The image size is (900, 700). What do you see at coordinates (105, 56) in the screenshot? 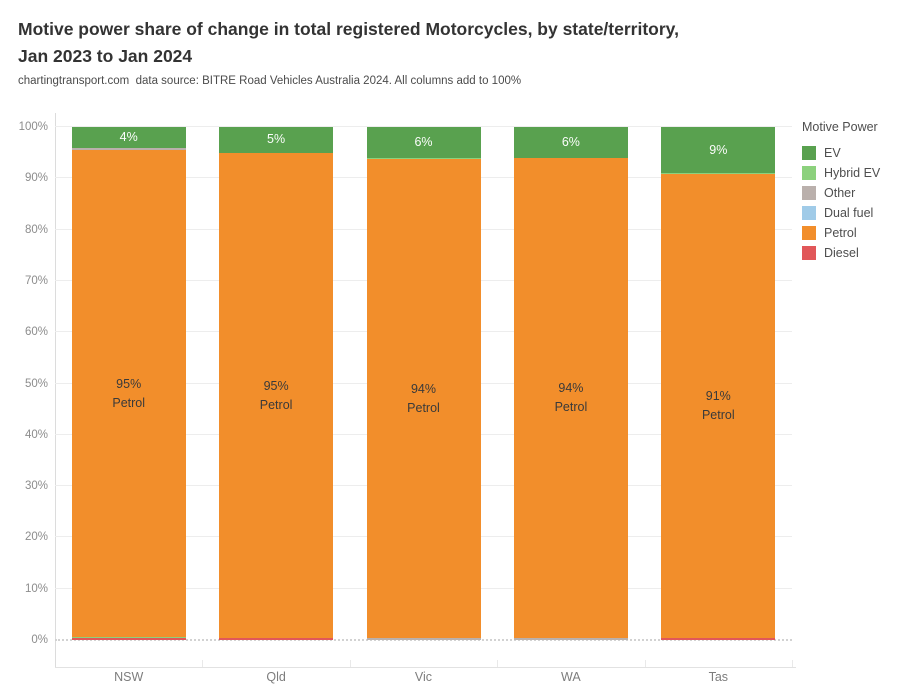
I see `chart-title-line2: Jan 2023 to Jan 2024` at bounding box center [105, 56].